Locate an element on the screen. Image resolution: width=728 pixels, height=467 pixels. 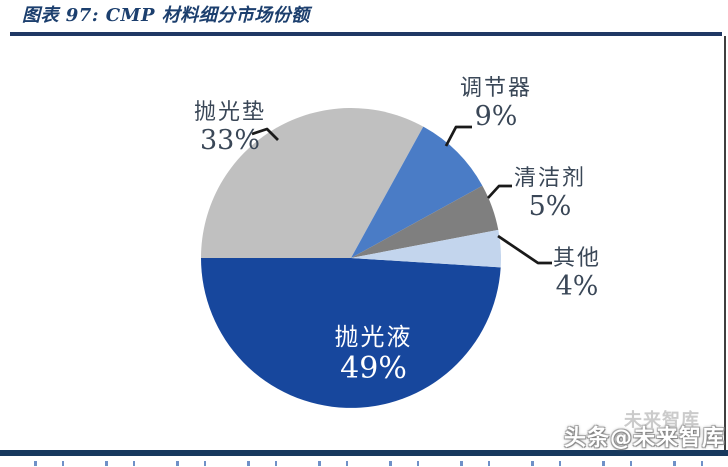
label-polishing-pad-name: 抛光垫 is located at coordinates (229, 112).